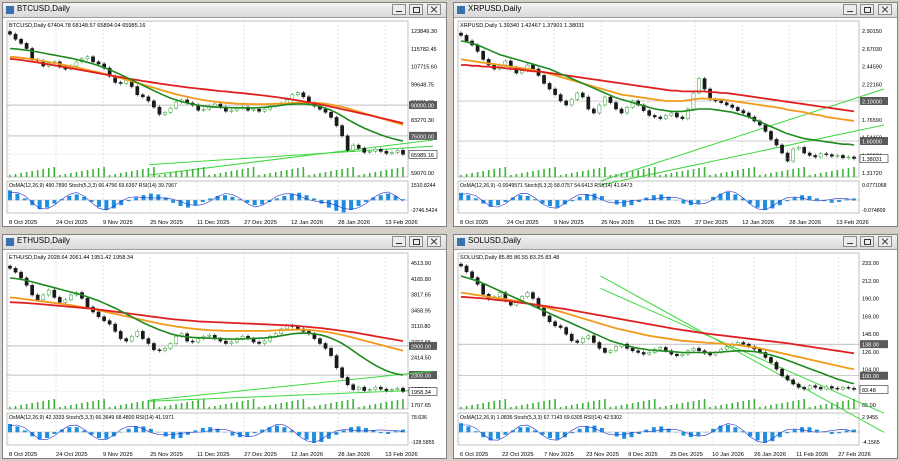  Describe the element at coordinates (872, 32) in the screenshot. I see `price-axis-label: 2.90150` at that location.